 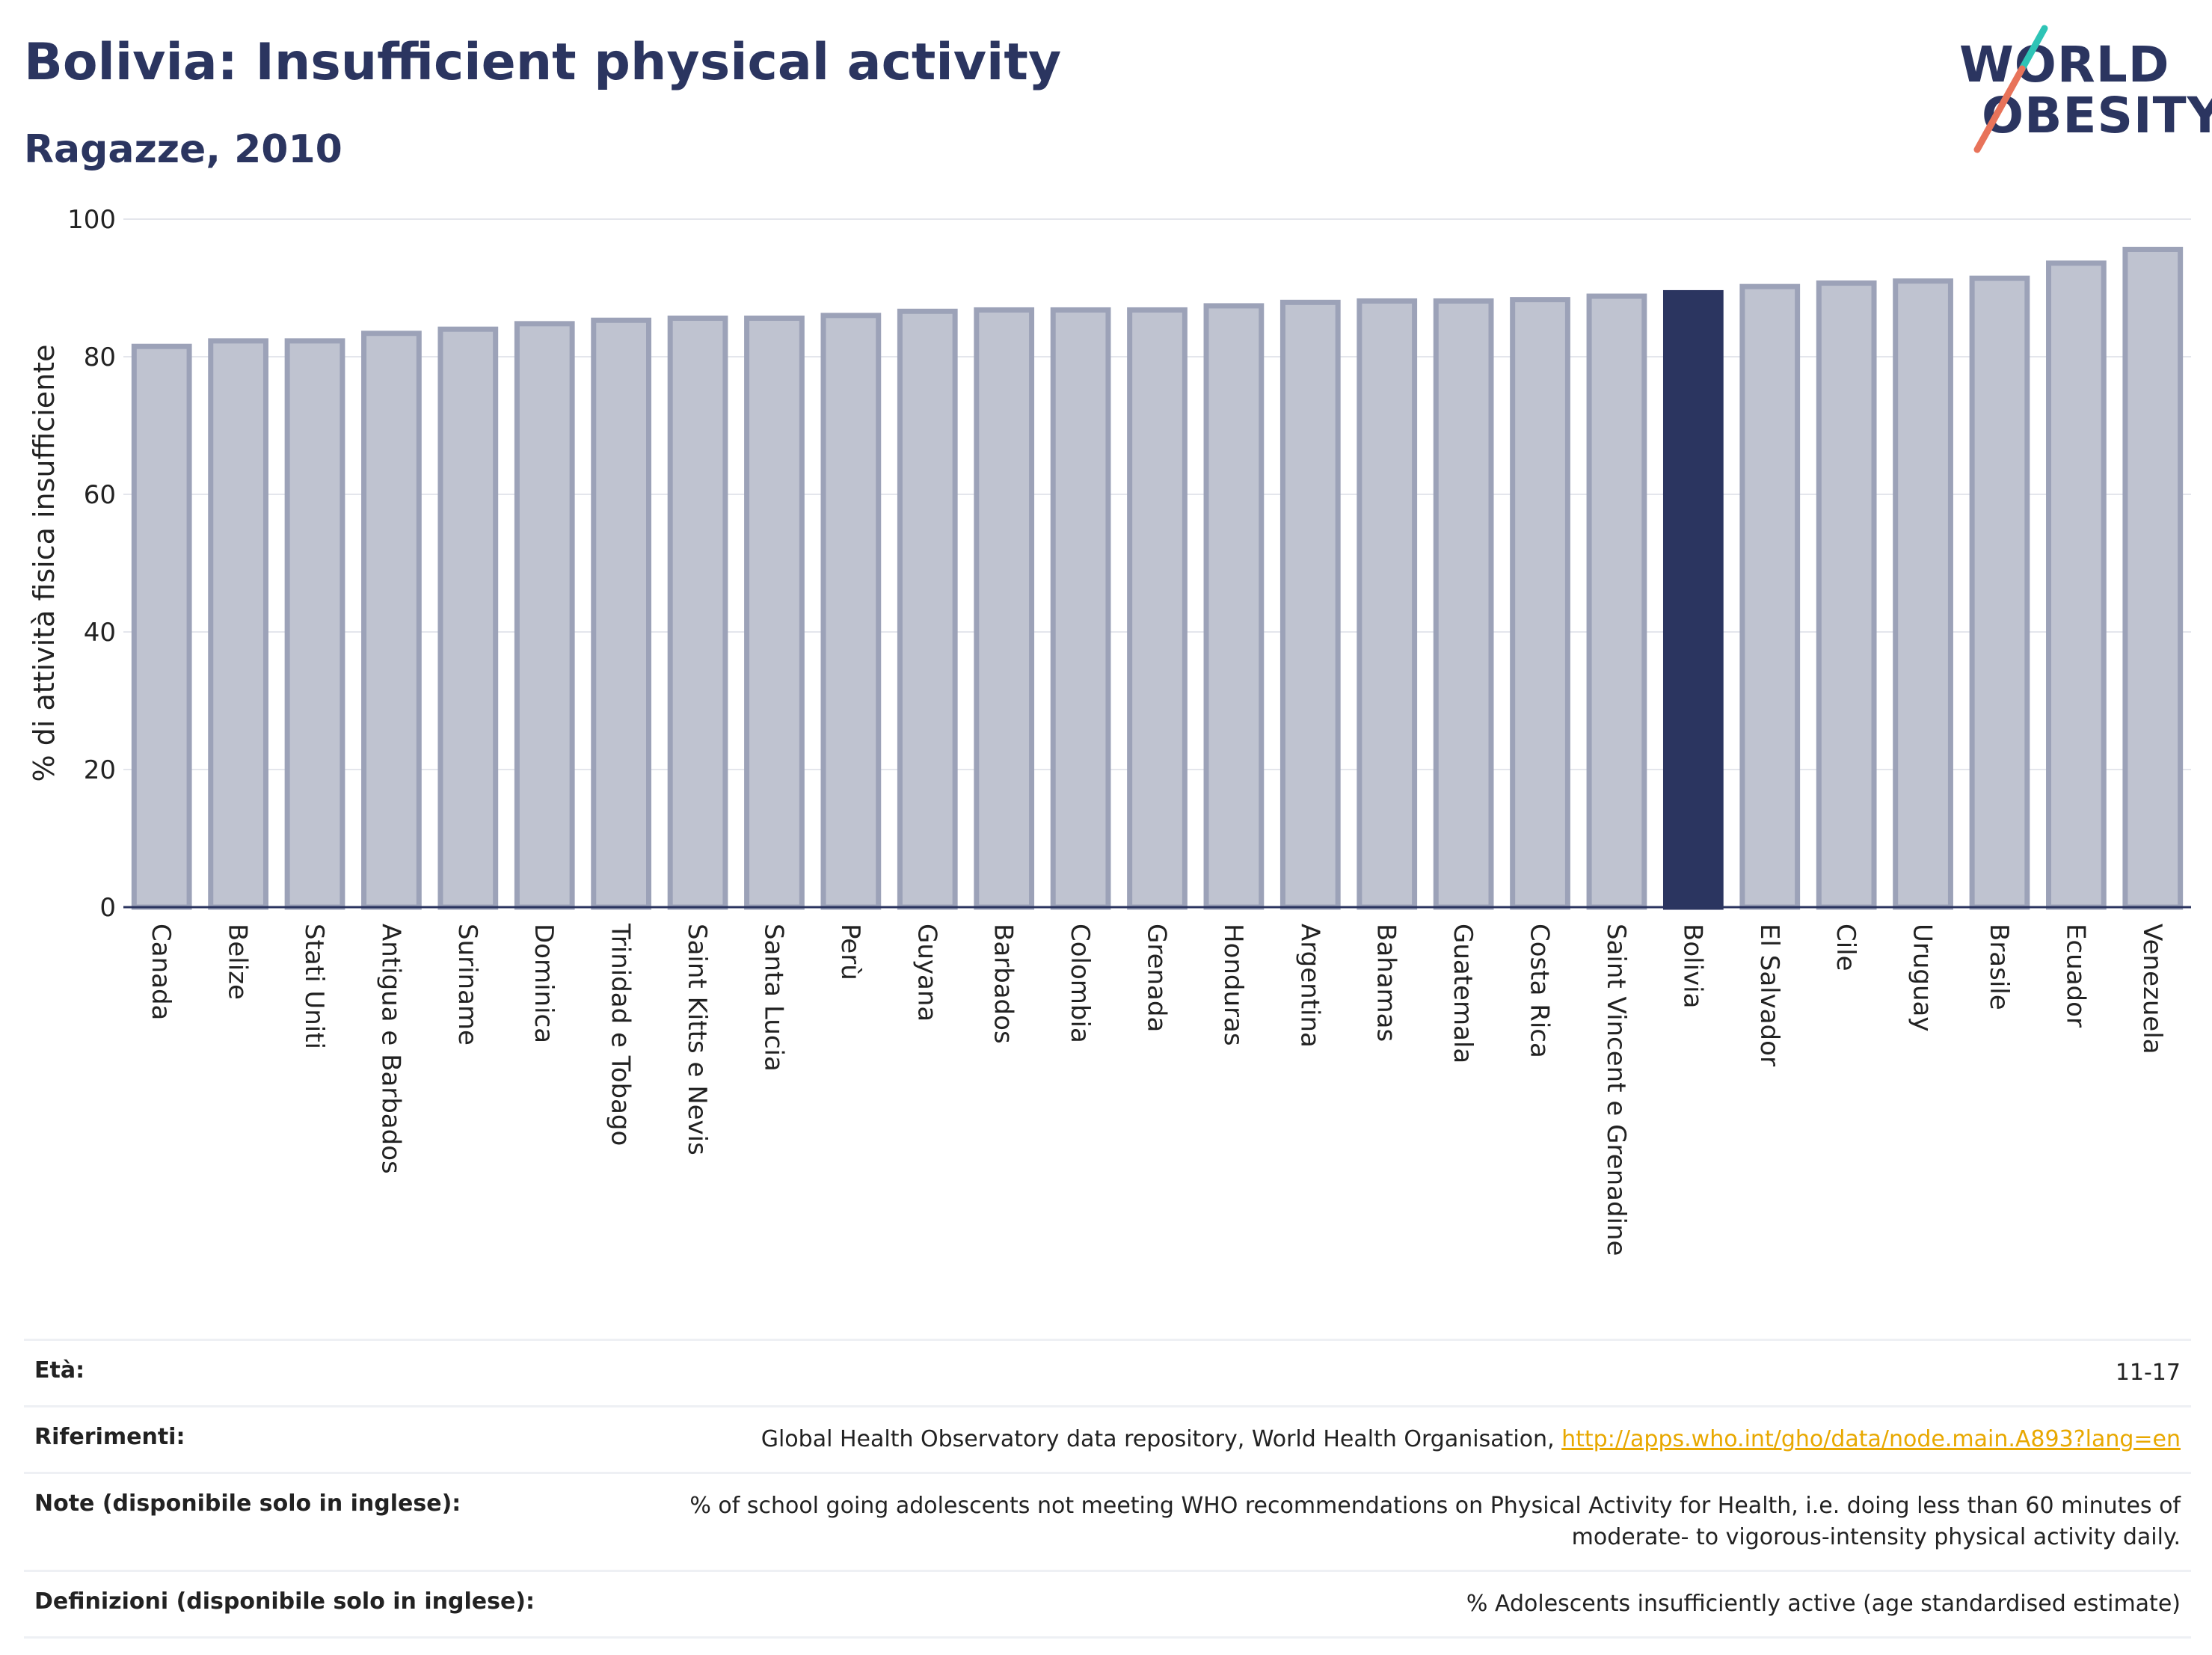 I want to click on x-tick-label: Suriname, so click(x=467, y=984).